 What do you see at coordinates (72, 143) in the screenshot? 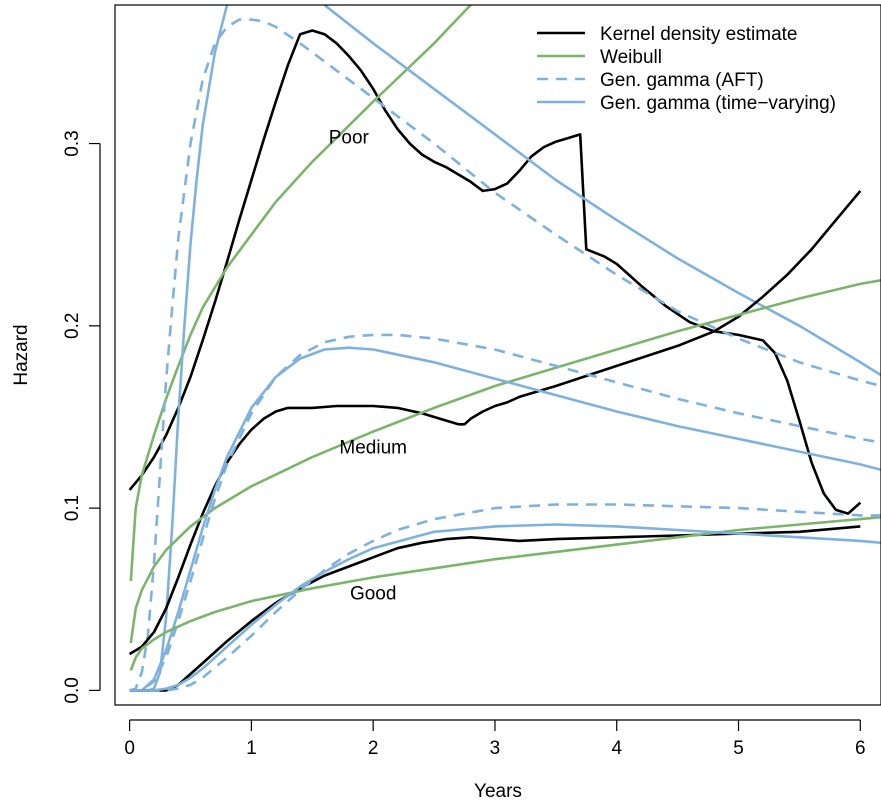
I see `y-tick-label: 0.3` at bounding box center [72, 143].